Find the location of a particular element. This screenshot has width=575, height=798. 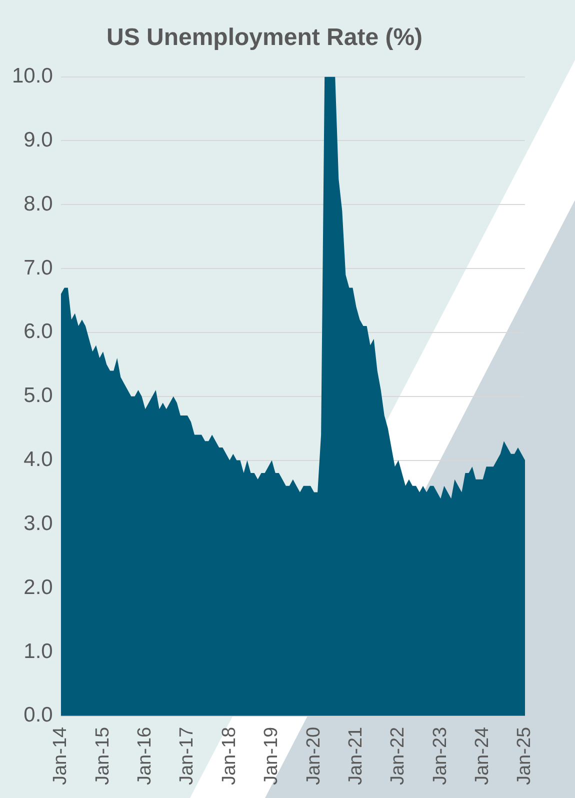

y-tick-label: 9.0 is located at coordinates (38, 140).